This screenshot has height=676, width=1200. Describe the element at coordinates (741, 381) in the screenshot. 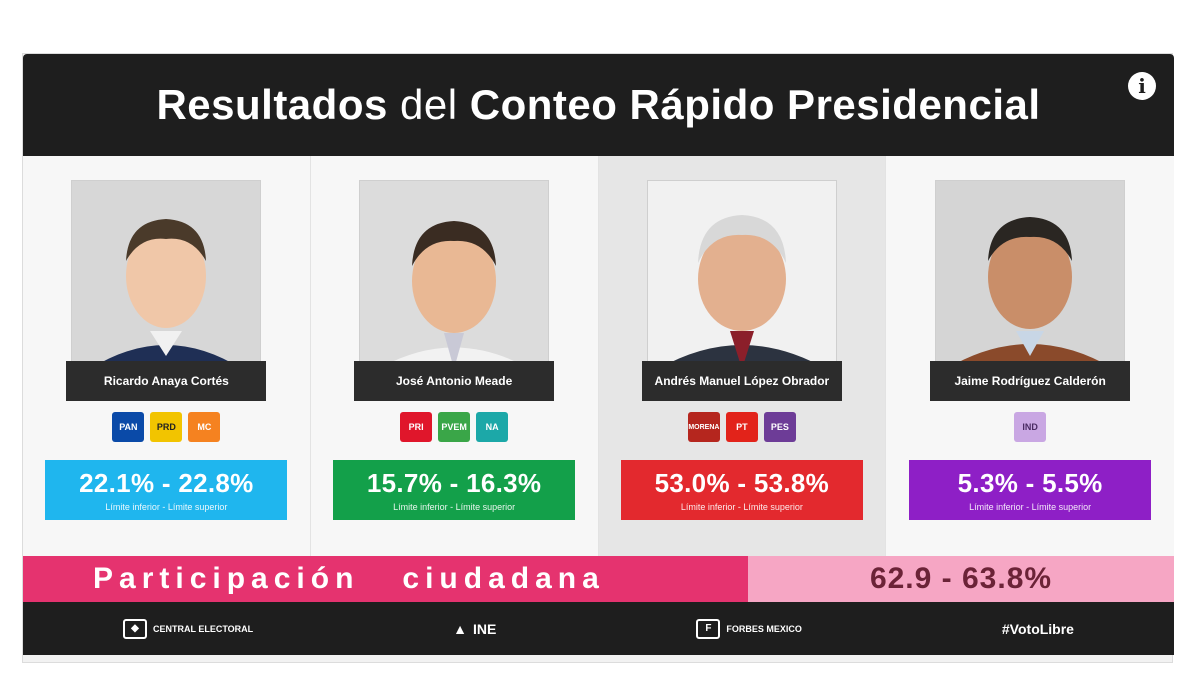

I see `candidate-name: Andrés Manuel López Obrador` at that location.